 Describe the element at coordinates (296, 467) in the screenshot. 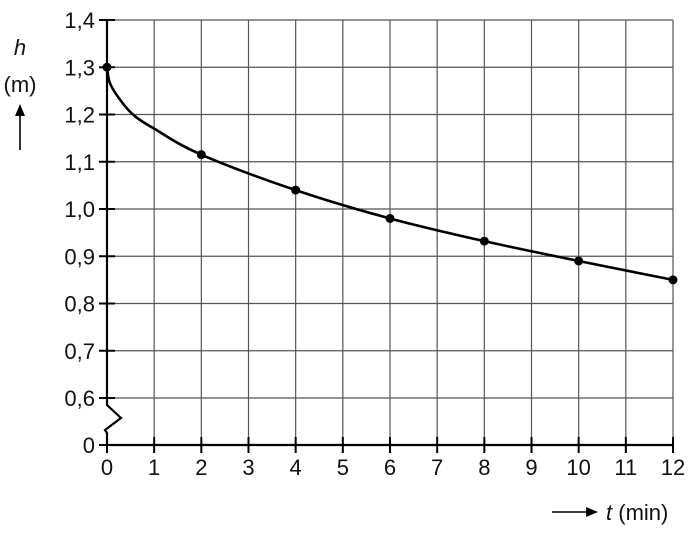

I see `x-tick-label: 4` at that location.